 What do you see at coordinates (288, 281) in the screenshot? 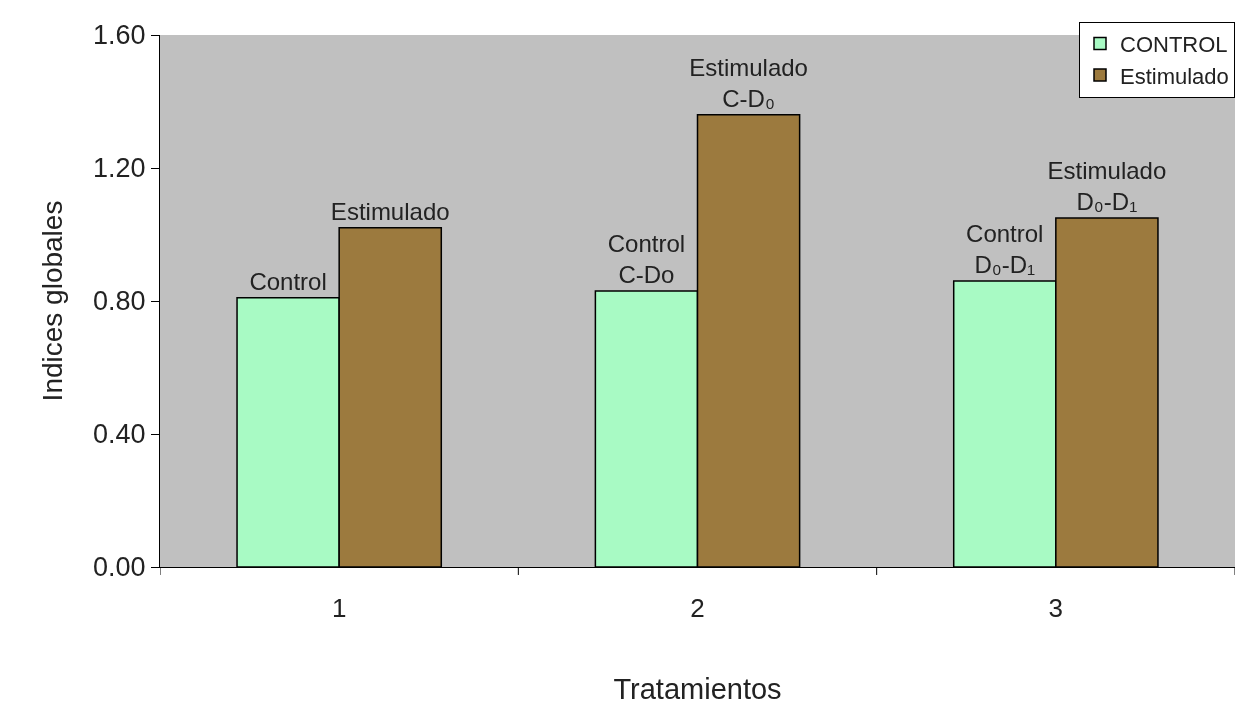
I see `data-label: Control` at bounding box center [288, 281].